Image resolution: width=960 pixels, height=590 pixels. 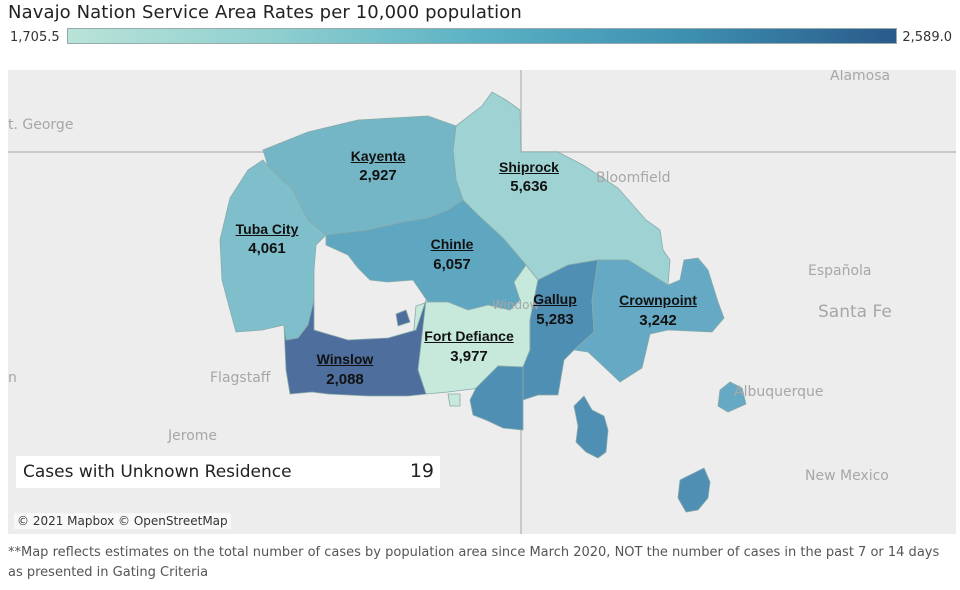 What do you see at coordinates (732, 397) in the screenshot?
I see `region-fragment-crownpoint-east` at bounding box center [732, 397].